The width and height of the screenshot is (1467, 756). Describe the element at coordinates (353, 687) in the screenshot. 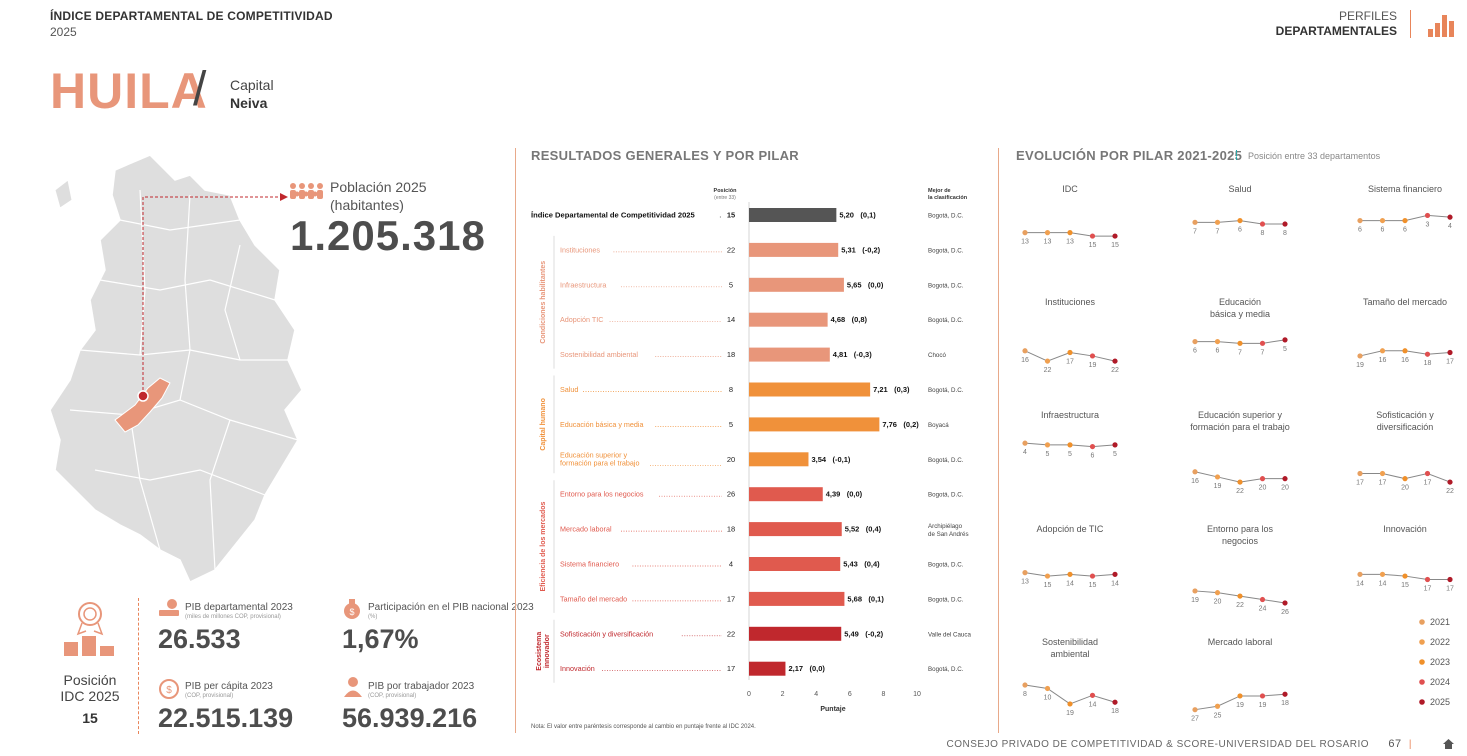

I see `worker-icon` at that location.